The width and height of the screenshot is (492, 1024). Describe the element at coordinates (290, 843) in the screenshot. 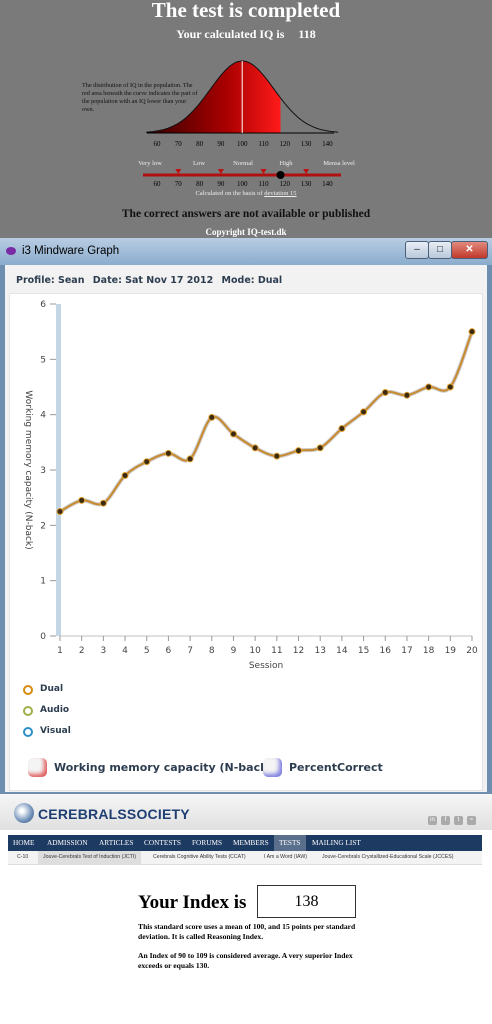

I see `nav-tests: TESTS` at that location.